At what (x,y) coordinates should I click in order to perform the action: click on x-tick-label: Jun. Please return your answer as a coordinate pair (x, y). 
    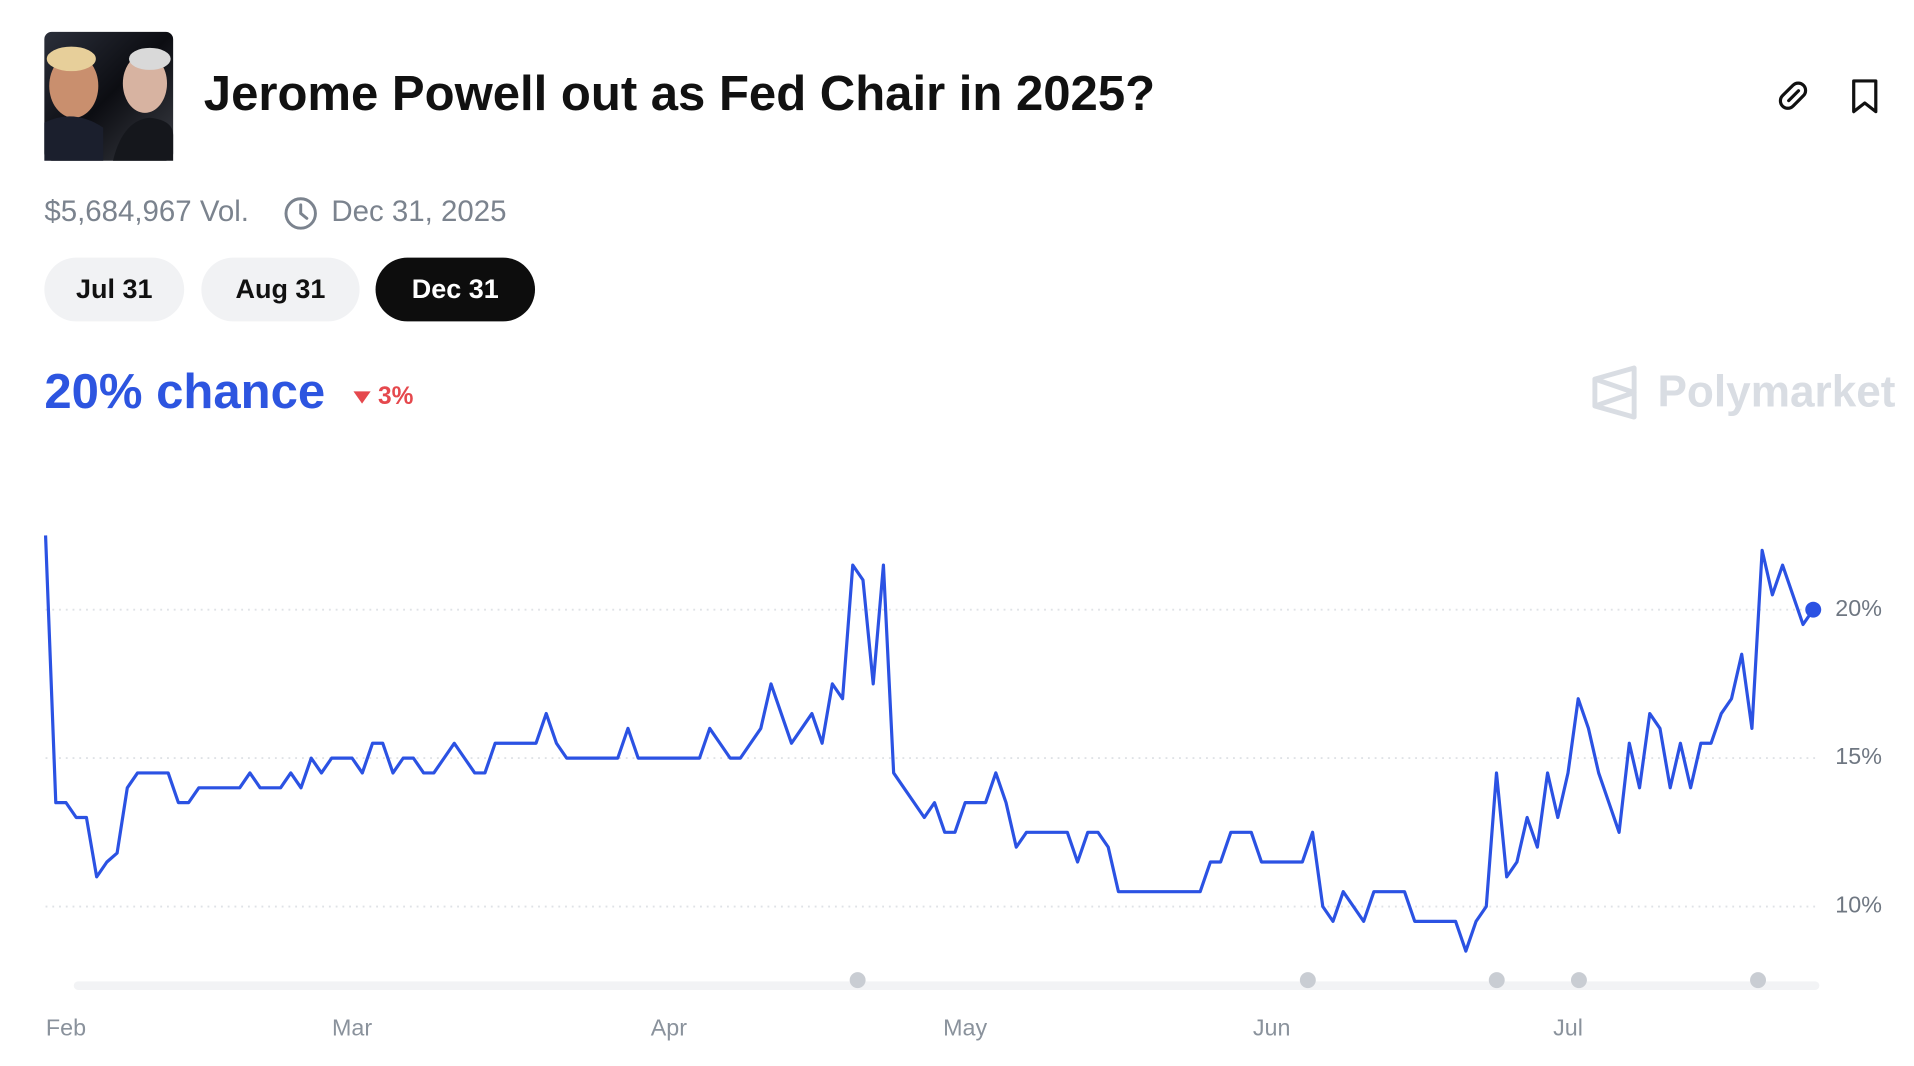
    Looking at the image, I should click on (1272, 1027).